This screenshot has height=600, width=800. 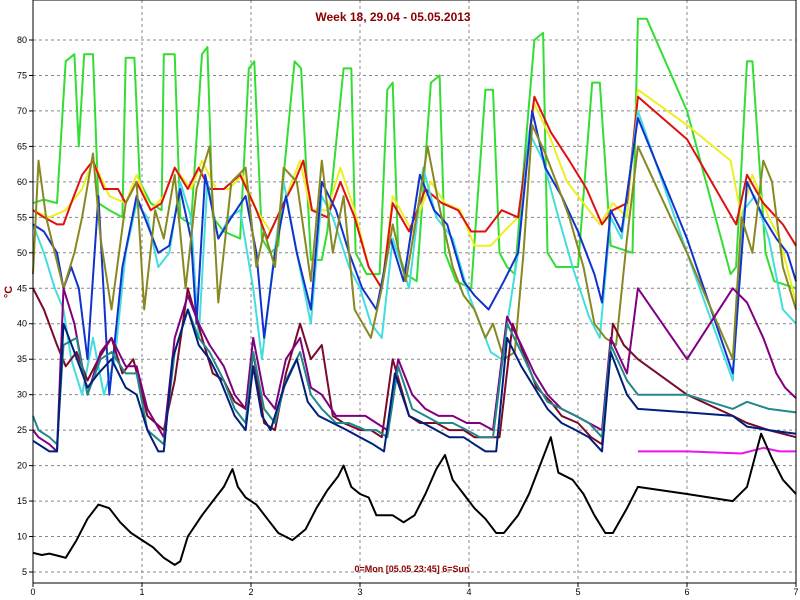 I want to click on y-tick-label: 50, so click(x=22, y=253).